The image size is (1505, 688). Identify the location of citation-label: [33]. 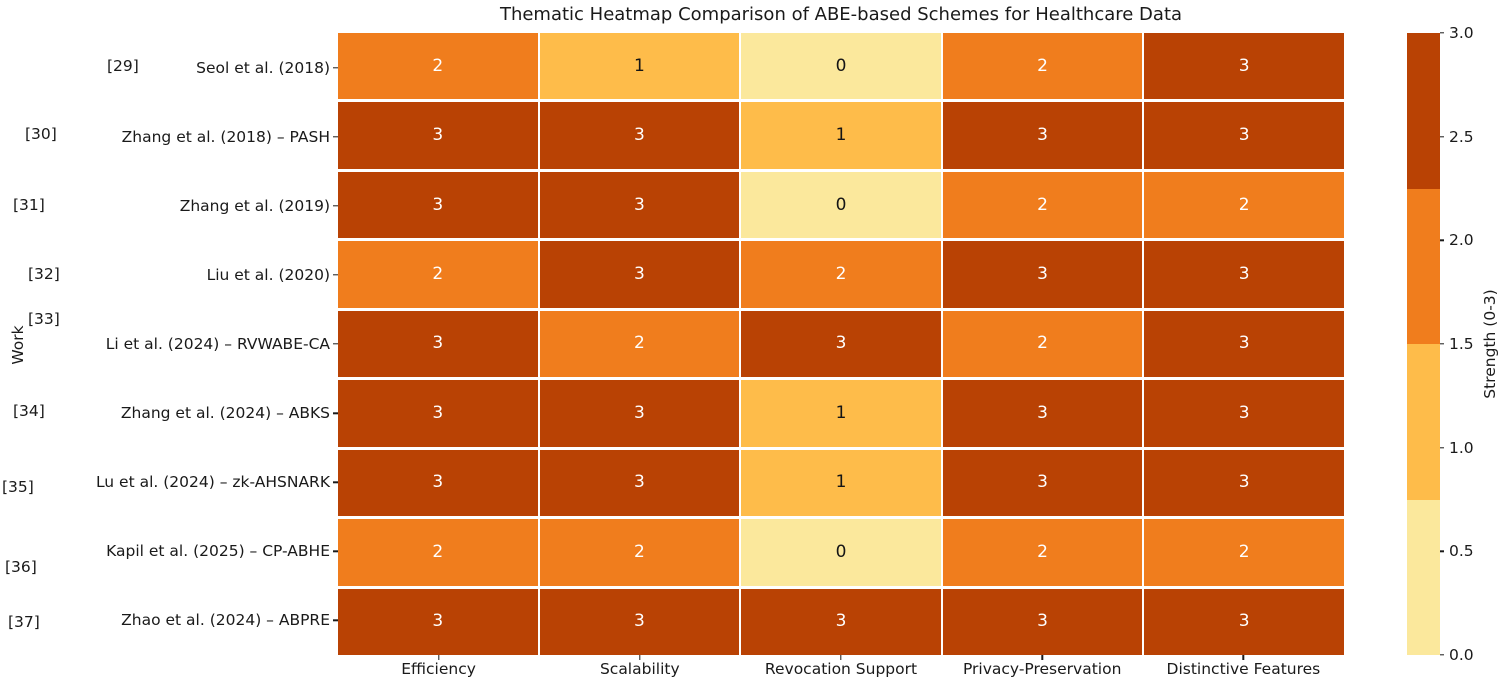
(44, 319).